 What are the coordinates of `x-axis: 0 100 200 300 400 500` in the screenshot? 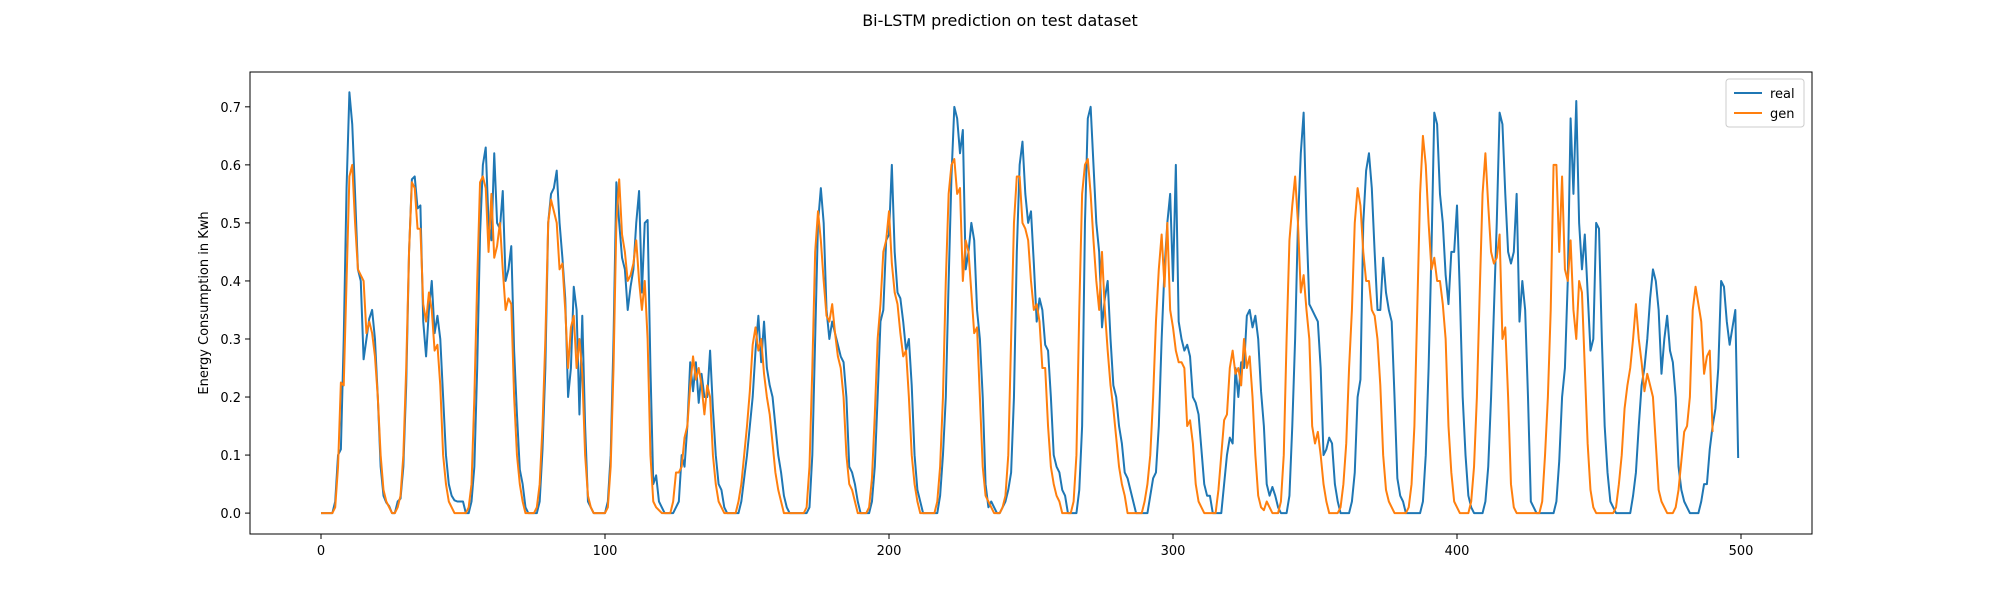 It's located at (1035, 546).